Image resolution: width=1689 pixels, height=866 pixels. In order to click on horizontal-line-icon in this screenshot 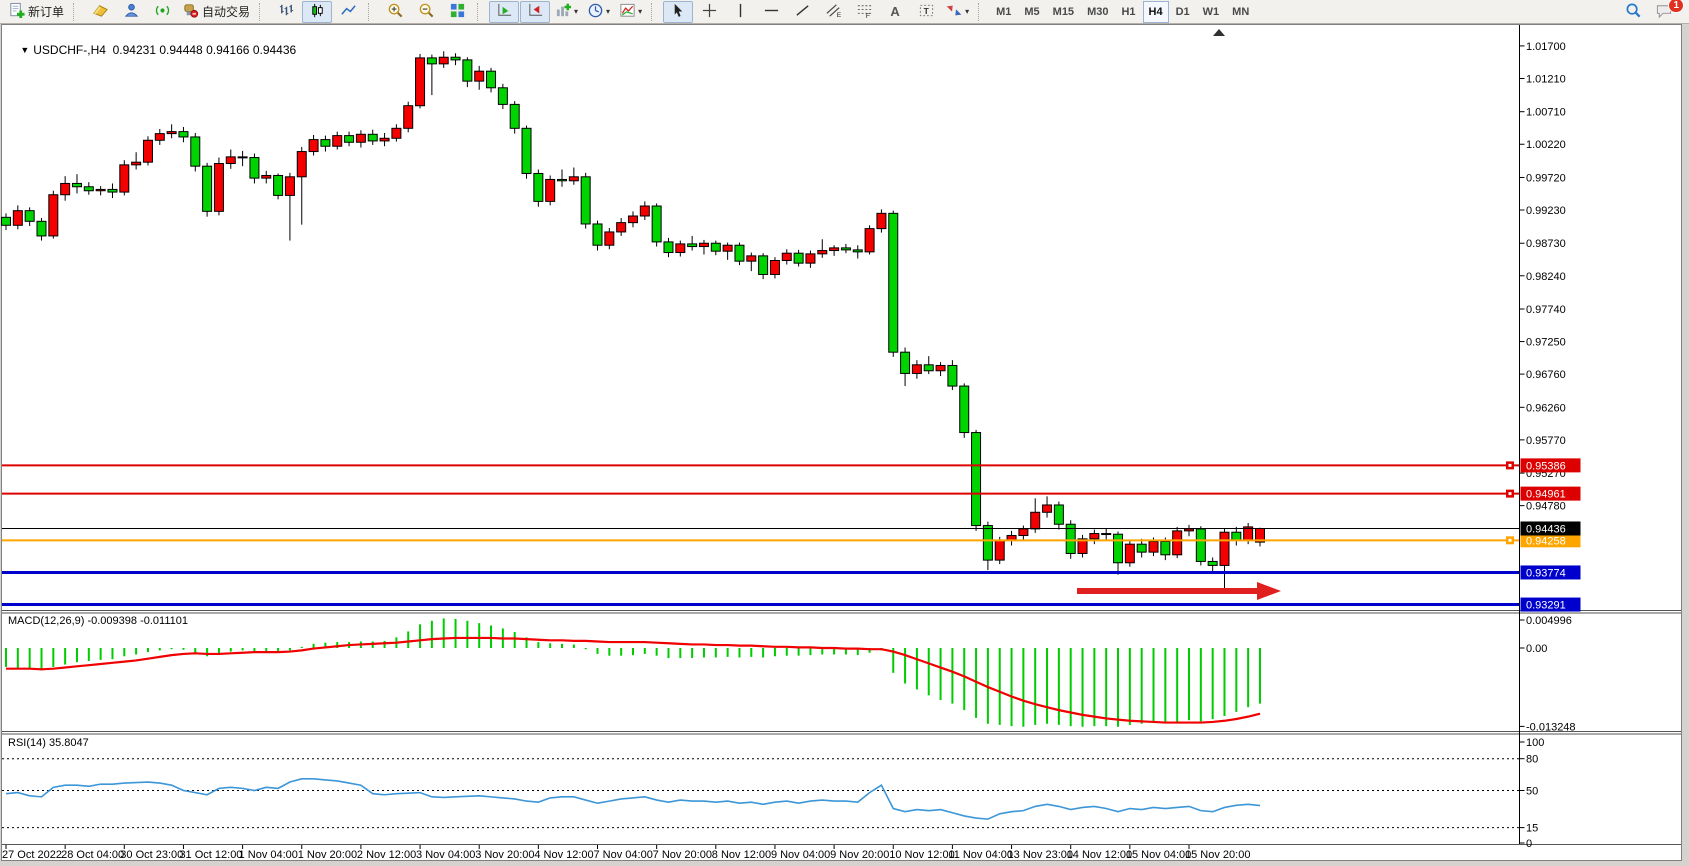, I will do `click(771, 12)`.